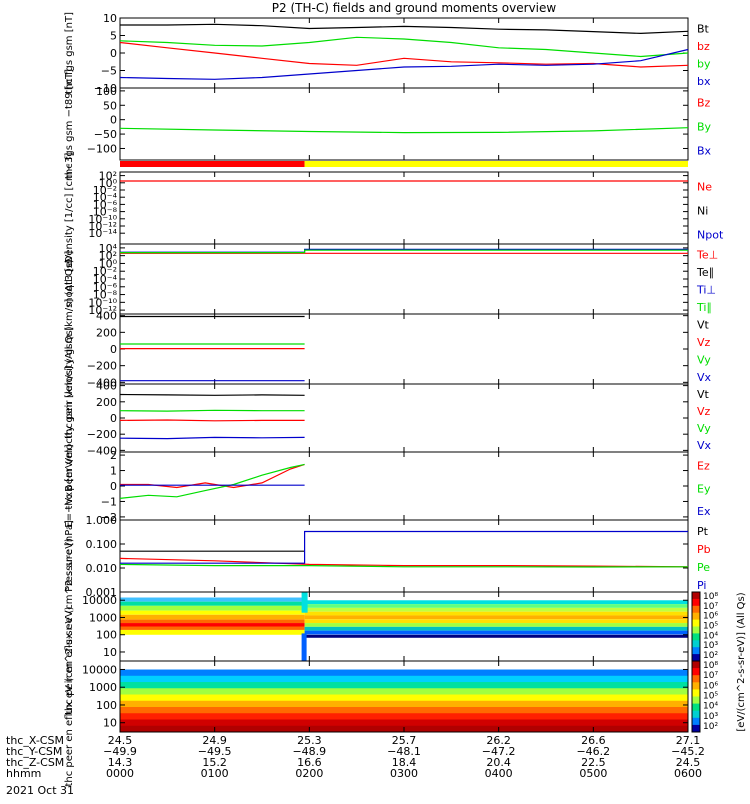 This screenshot has width=750, height=804. I want to click on y-tick-label: 10000, so click(99, 600).